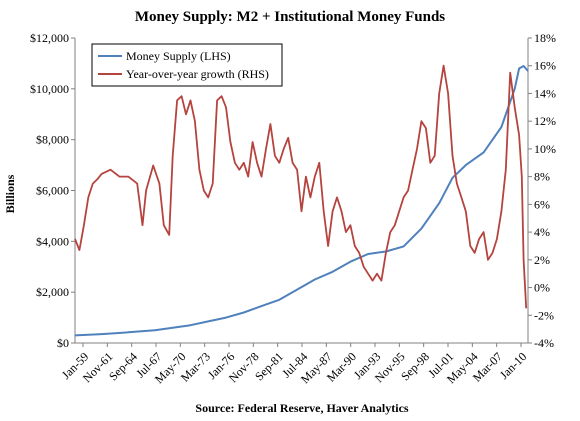  What do you see at coordinates (178, 56) in the screenshot?
I see `legend-entry: Money Supply (LHS)` at bounding box center [178, 56].